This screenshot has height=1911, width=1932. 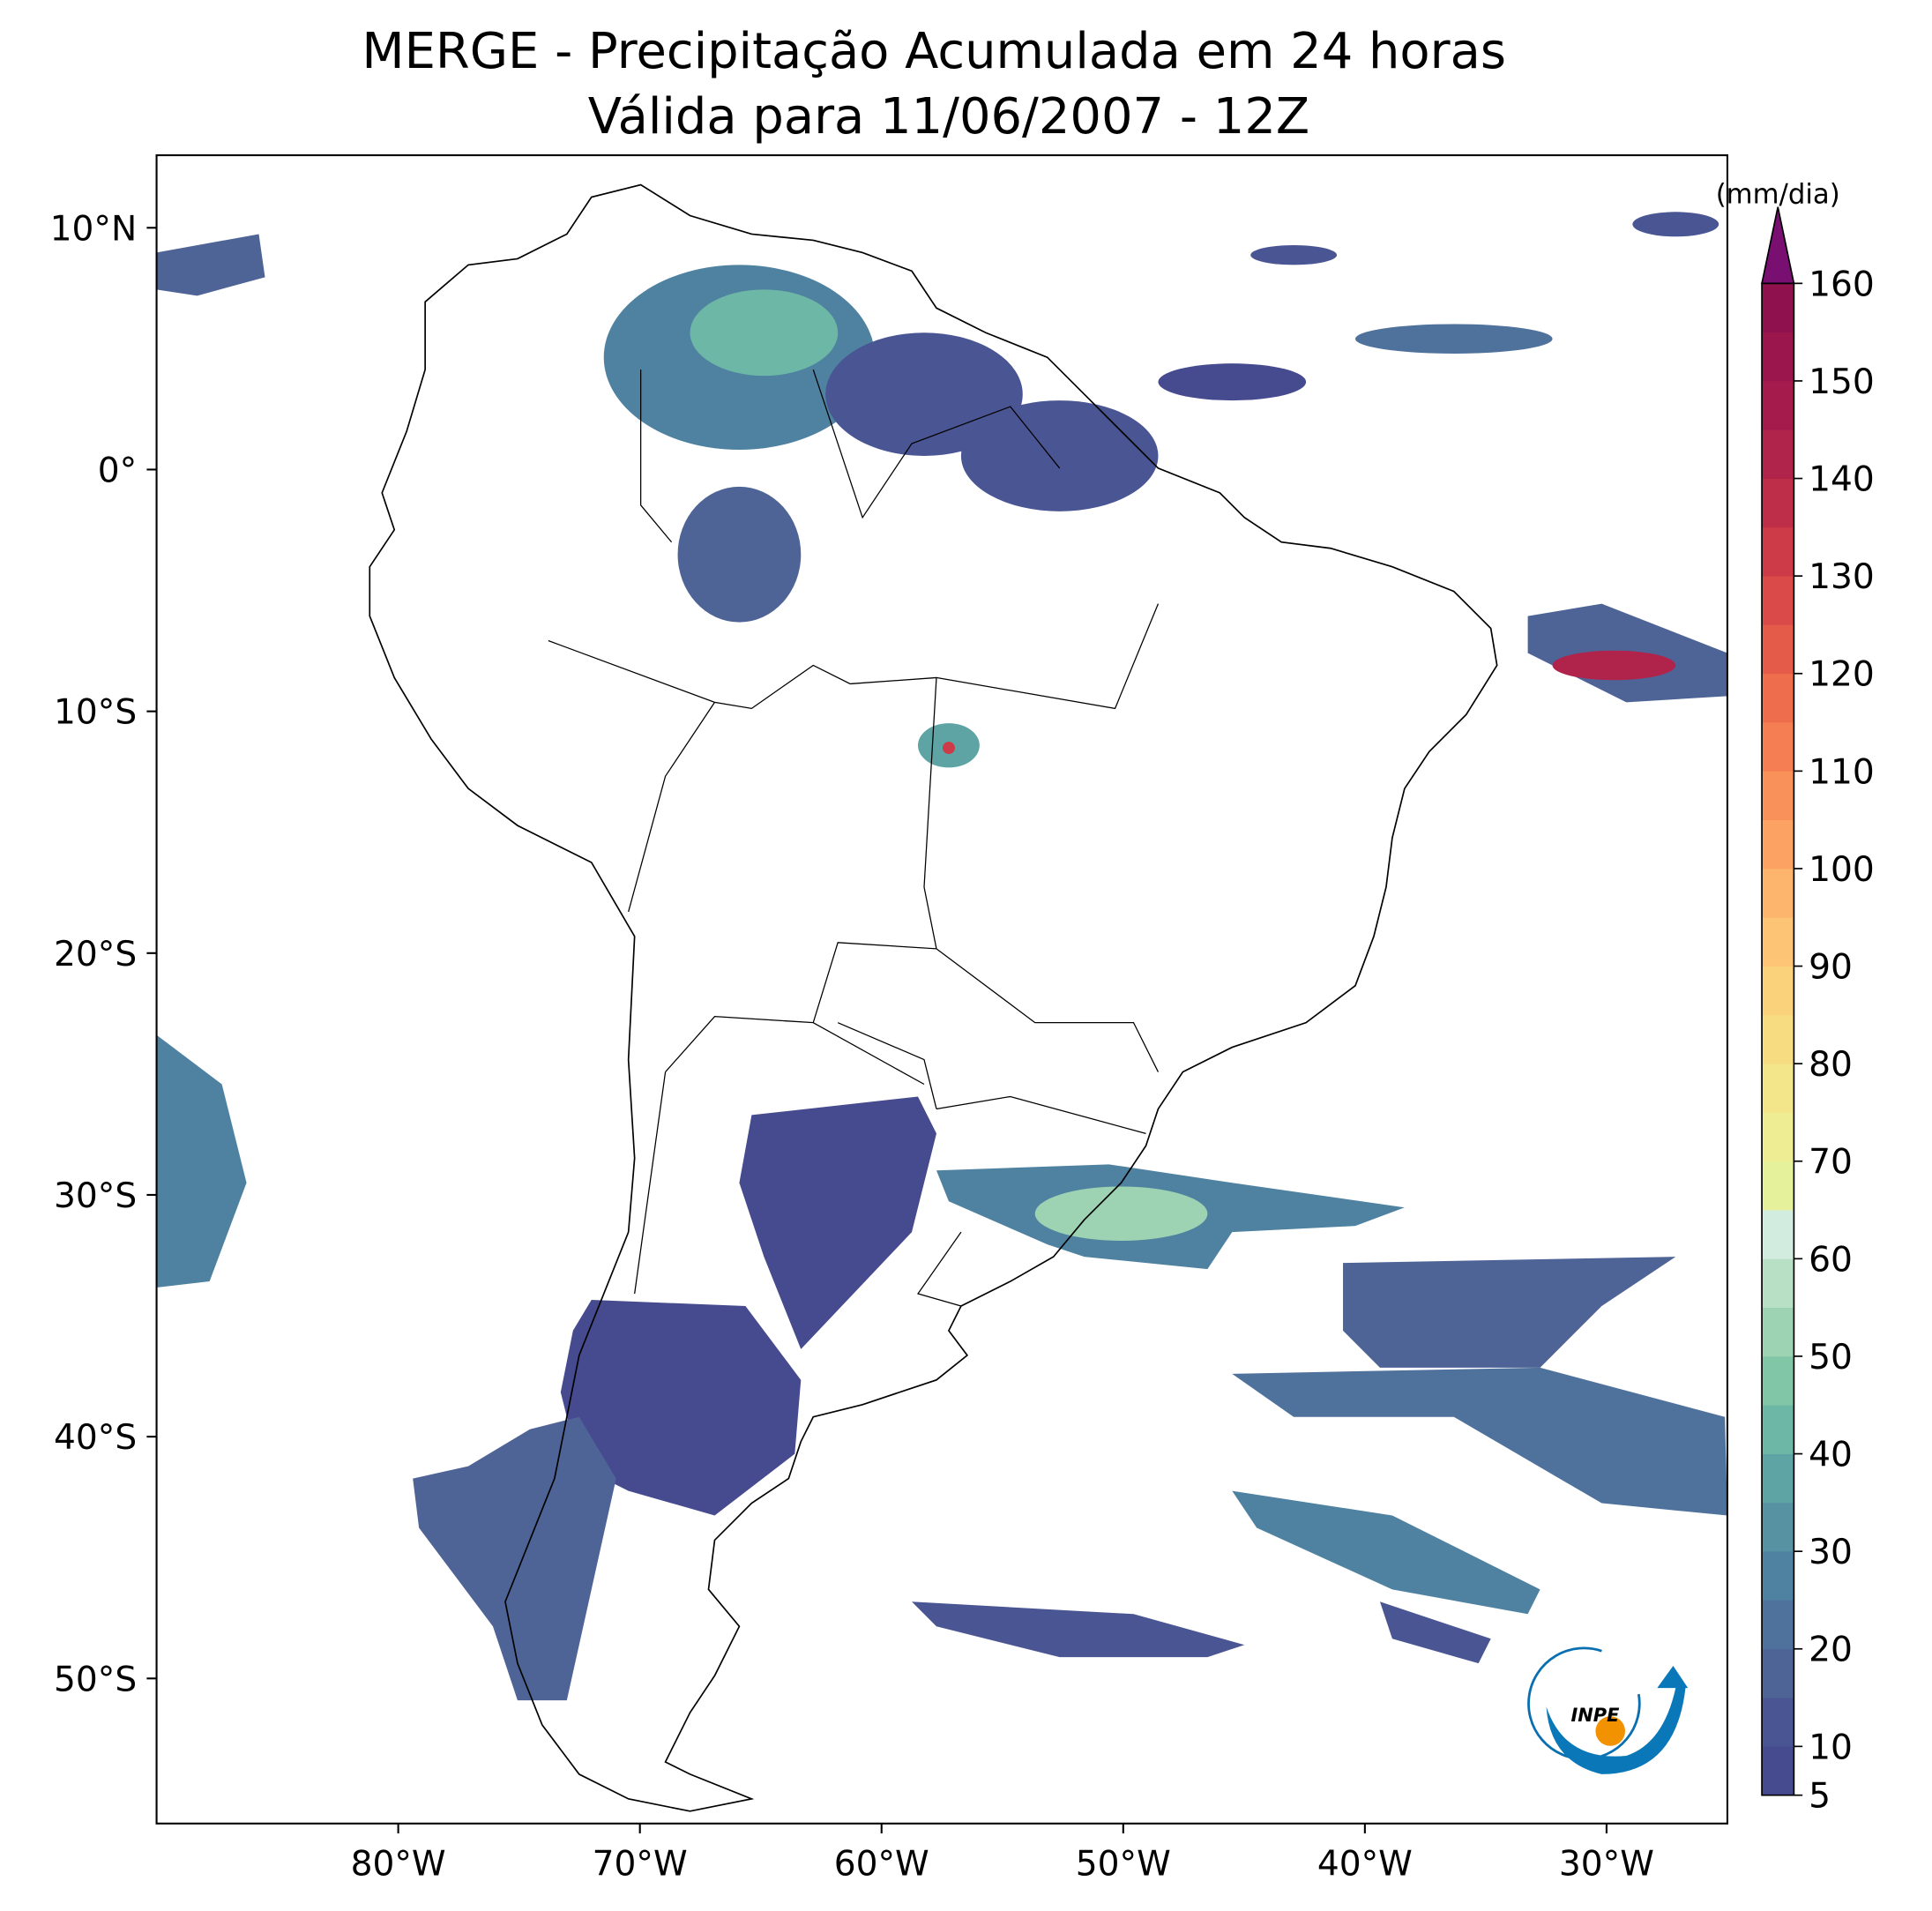 I want to click on colorbar-tick-label: 40, so click(x=1831, y=1455).